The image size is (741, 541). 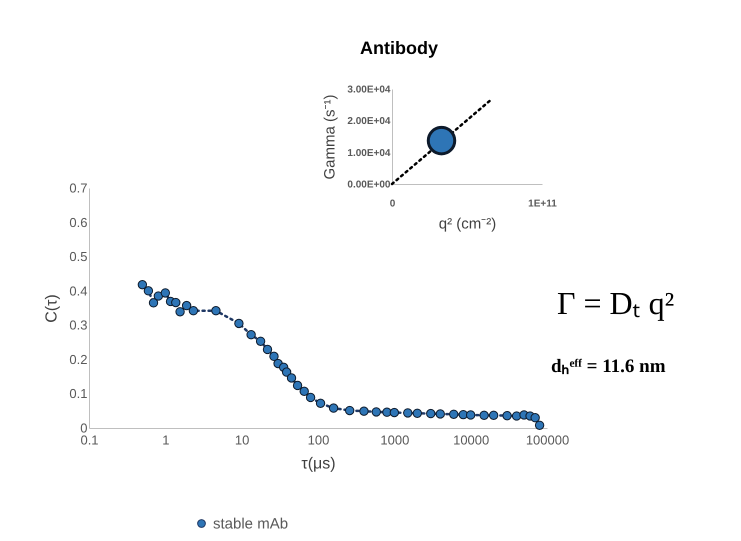 I want to click on y-tick-label: 0.4, so click(x=78, y=290).